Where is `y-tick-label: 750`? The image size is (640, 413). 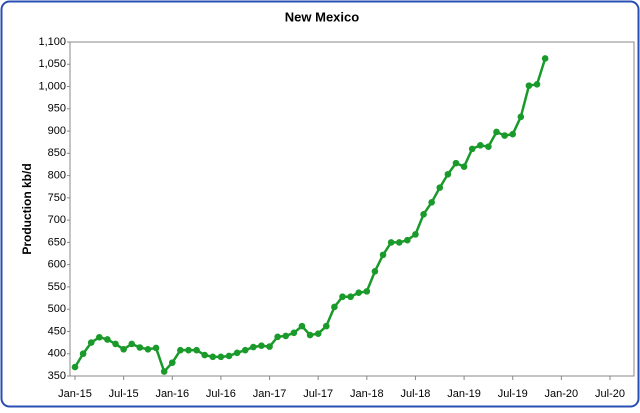
y-tick-label: 750 is located at coordinates (57, 198).